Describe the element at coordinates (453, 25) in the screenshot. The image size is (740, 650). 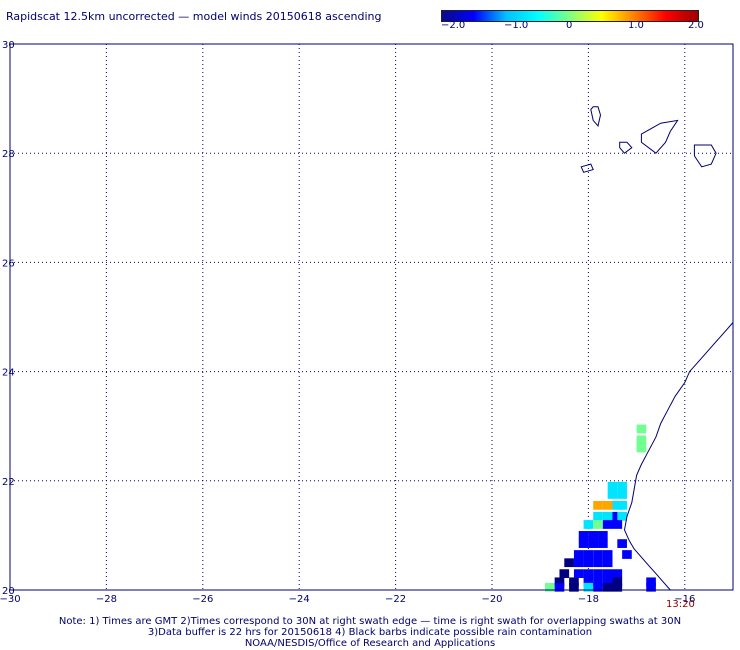
I see `colorbar-label-min: −2.0` at that location.